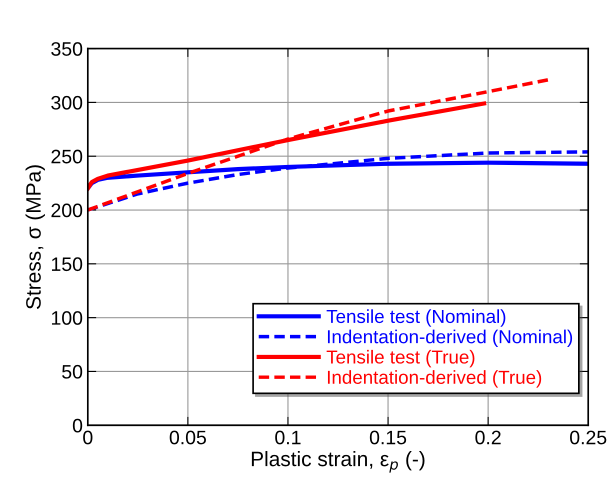 Image resolution: width=614 pixels, height=486 pixels. Describe the element at coordinates (66, 157) in the screenshot. I see `y-tick-label: 250` at that location.